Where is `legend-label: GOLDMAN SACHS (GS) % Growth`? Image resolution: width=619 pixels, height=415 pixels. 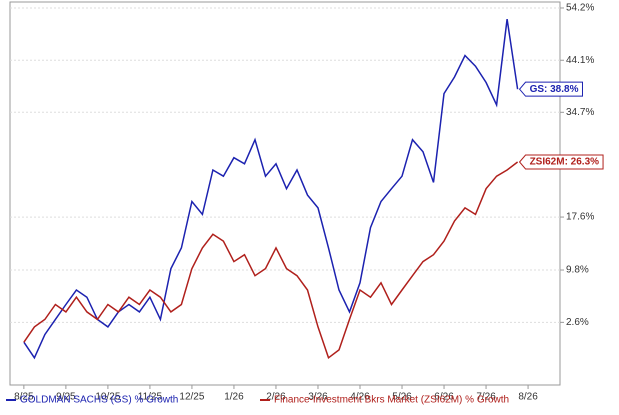 legend-label: GOLDMAN SACHS (GS) % Growth is located at coordinates (99, 400).